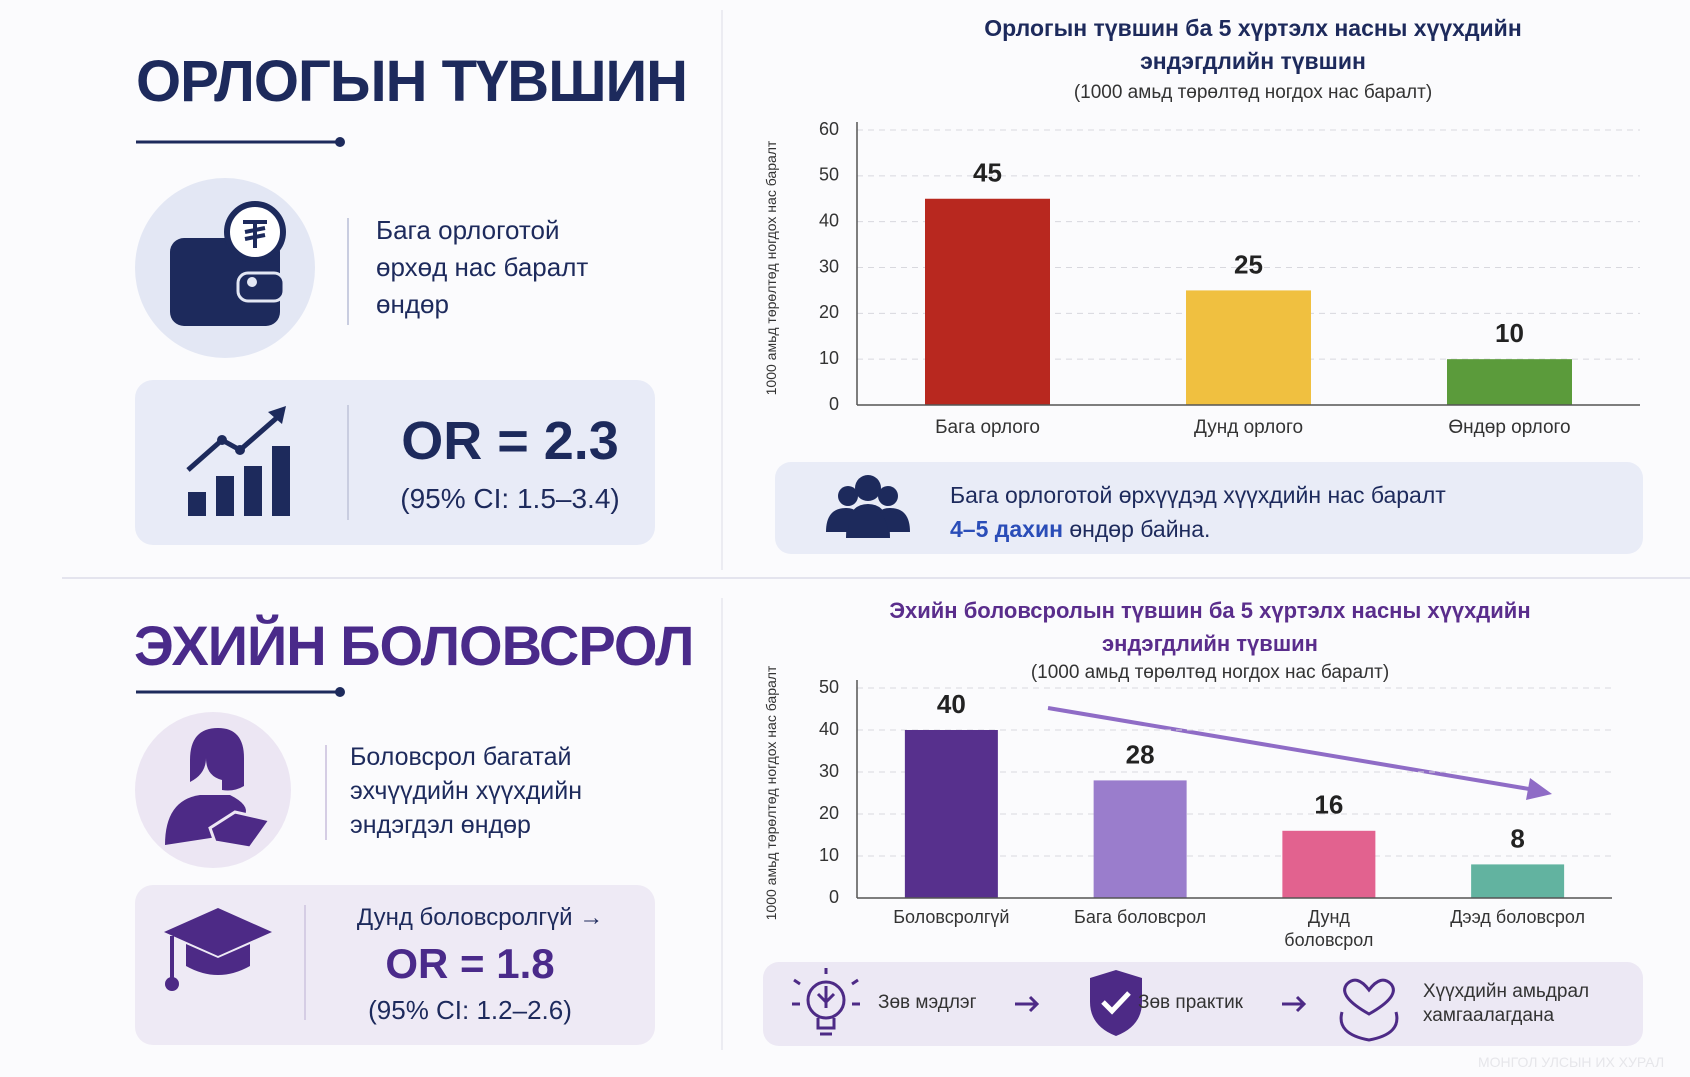 This screenshot has width=1690, height=1077. I want to click on trend-arrowhead, so click(1539, 789).